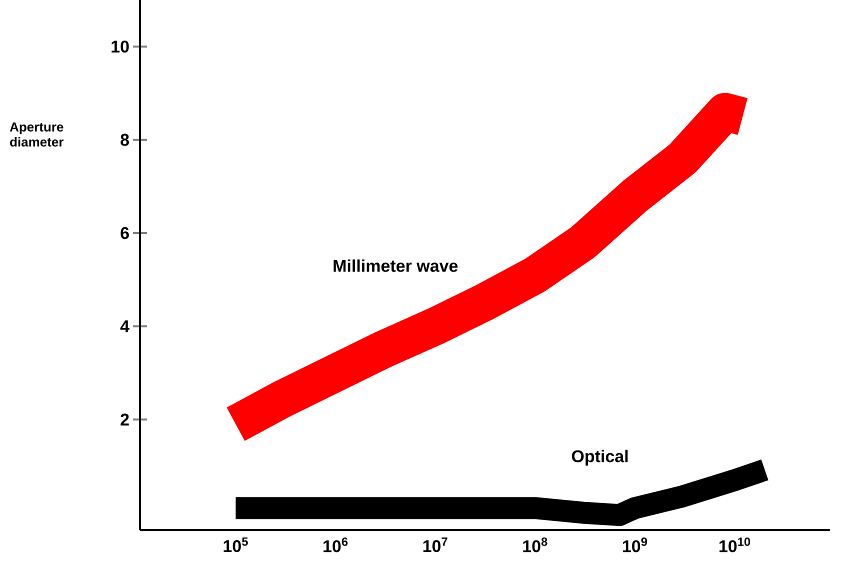  I want to click on y-axis-title: Aperture diameter, so click(37, 134).